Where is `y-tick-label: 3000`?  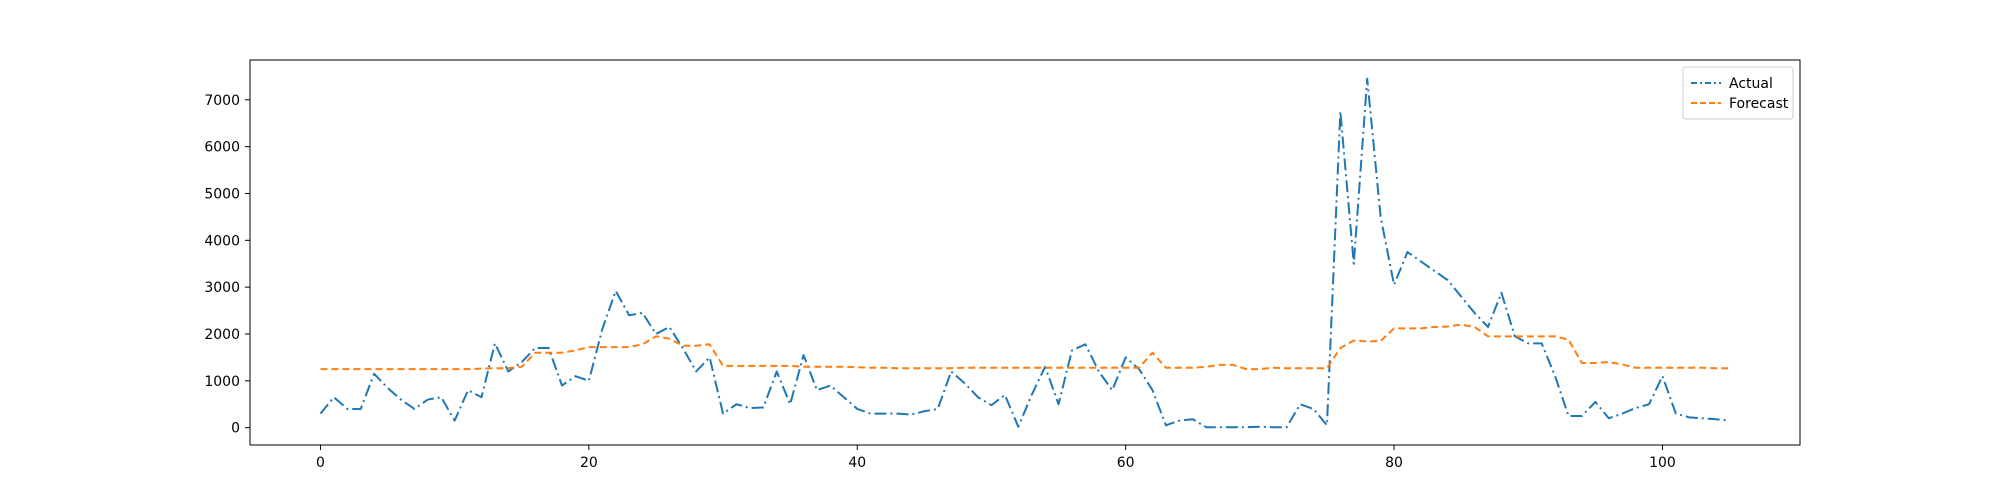
y-tick-label: 3000 is located at coordinates (222, 288).